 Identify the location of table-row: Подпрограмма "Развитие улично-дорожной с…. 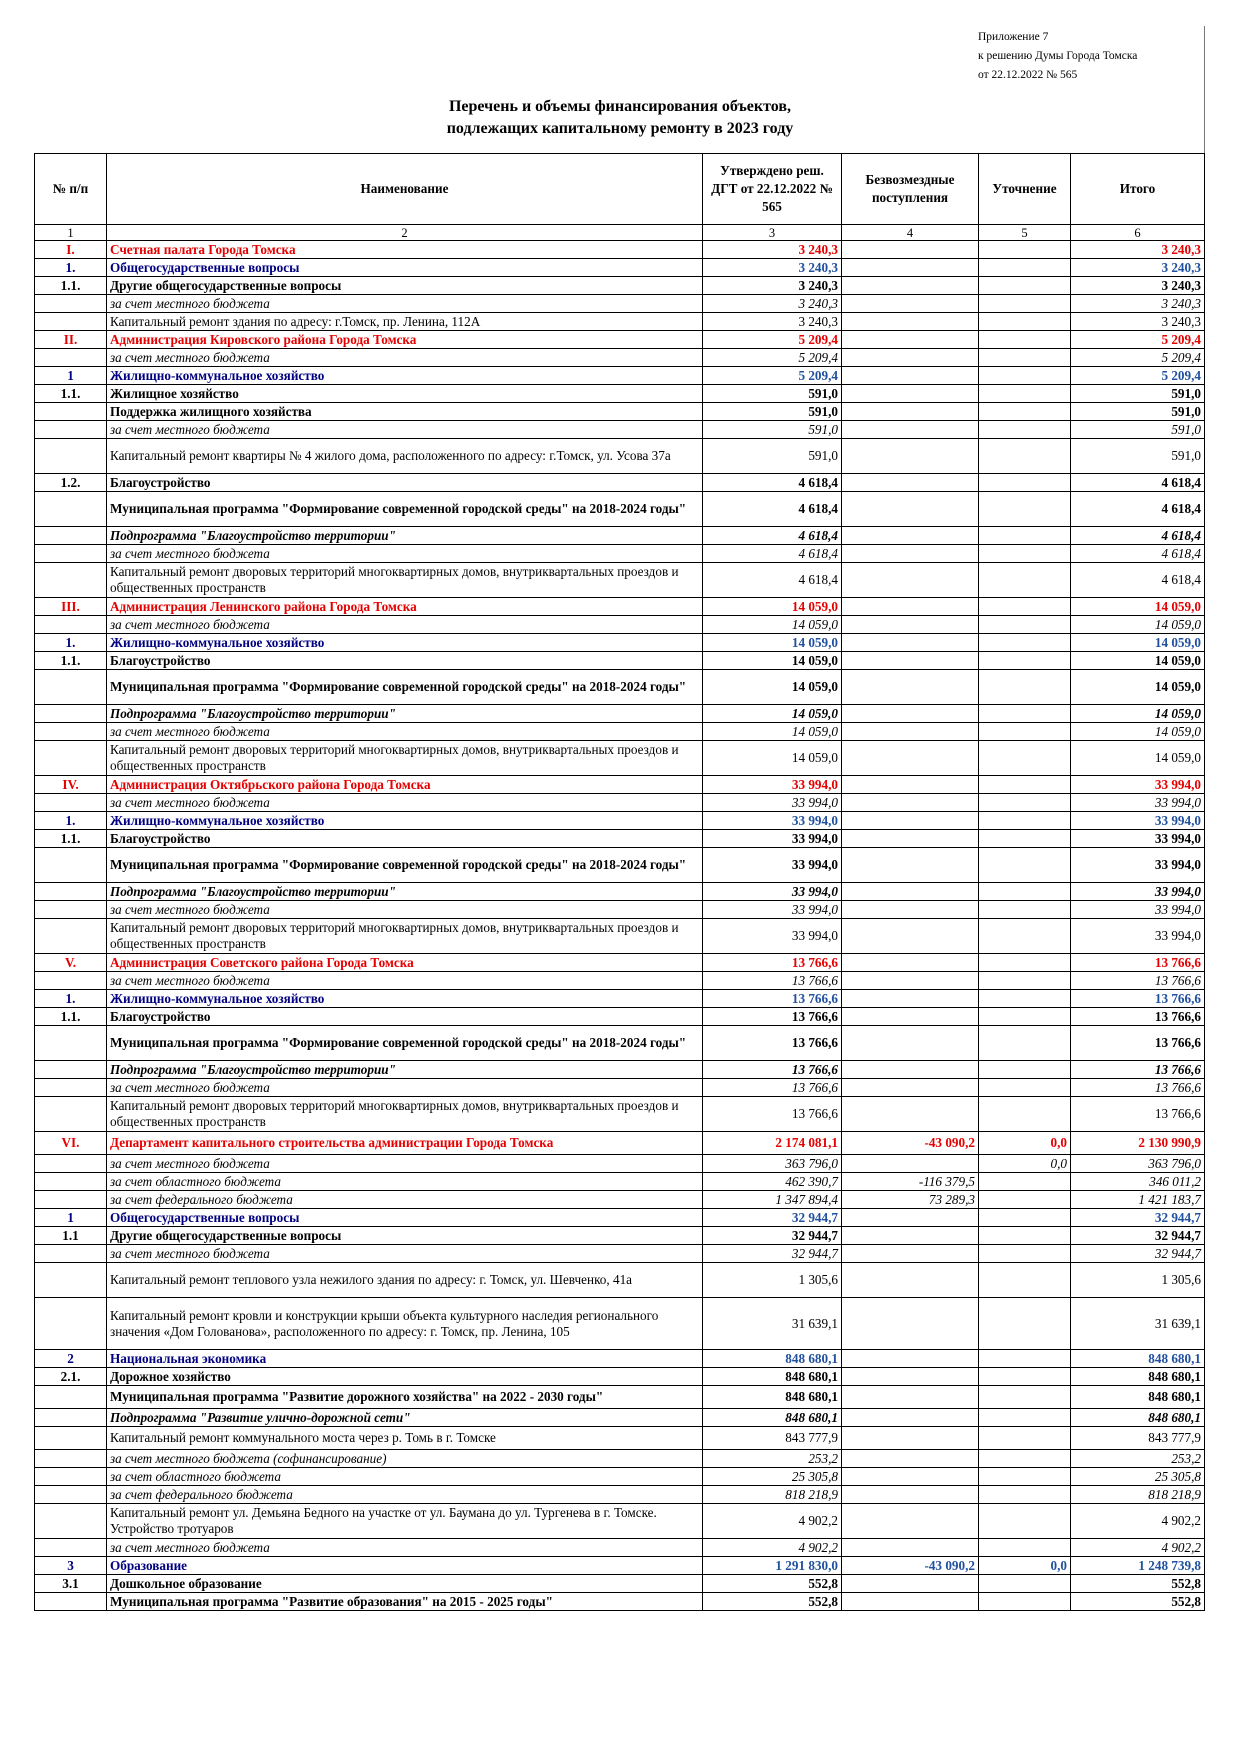
(619, 1417).